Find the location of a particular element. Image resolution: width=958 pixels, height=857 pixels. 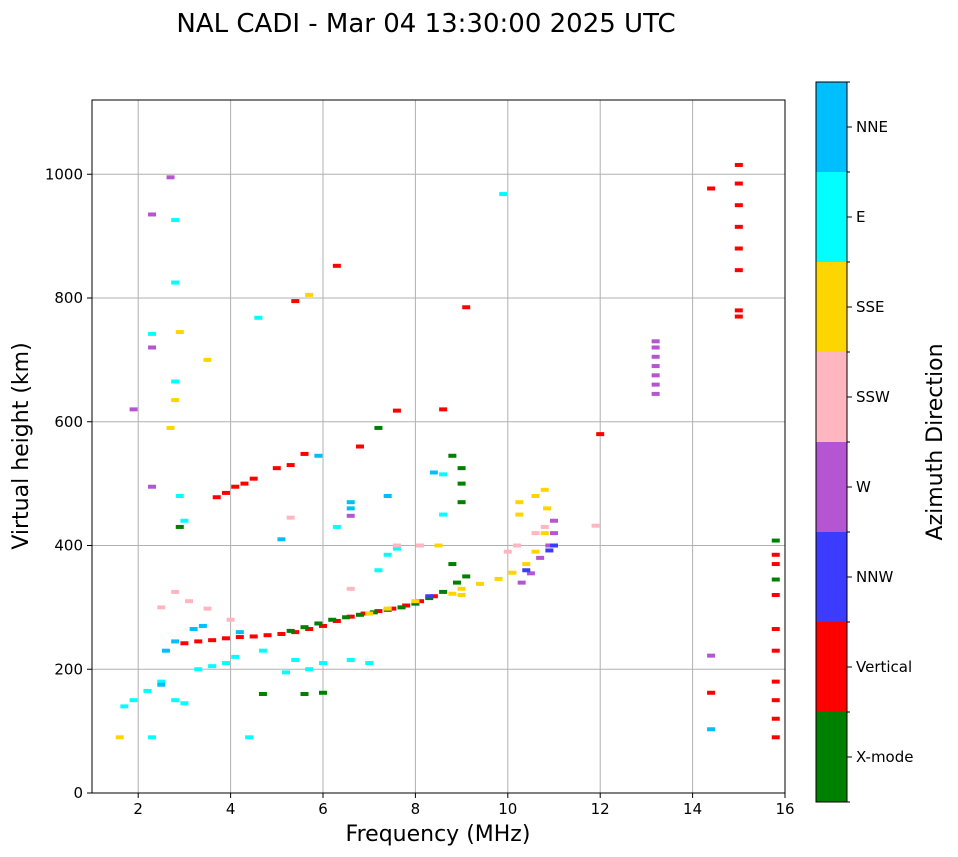

x-tick-label: 10 is located at coordinates (507, 809).